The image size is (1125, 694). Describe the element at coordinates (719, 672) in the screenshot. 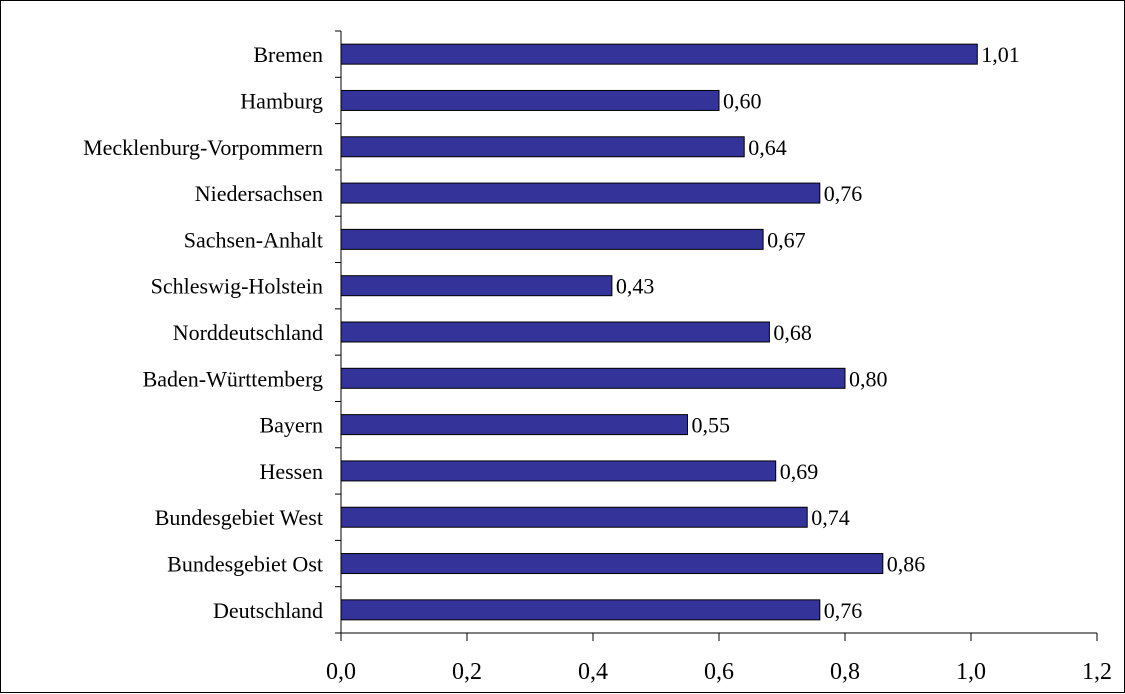

I see `x-tick-label: 0,6` at that location.